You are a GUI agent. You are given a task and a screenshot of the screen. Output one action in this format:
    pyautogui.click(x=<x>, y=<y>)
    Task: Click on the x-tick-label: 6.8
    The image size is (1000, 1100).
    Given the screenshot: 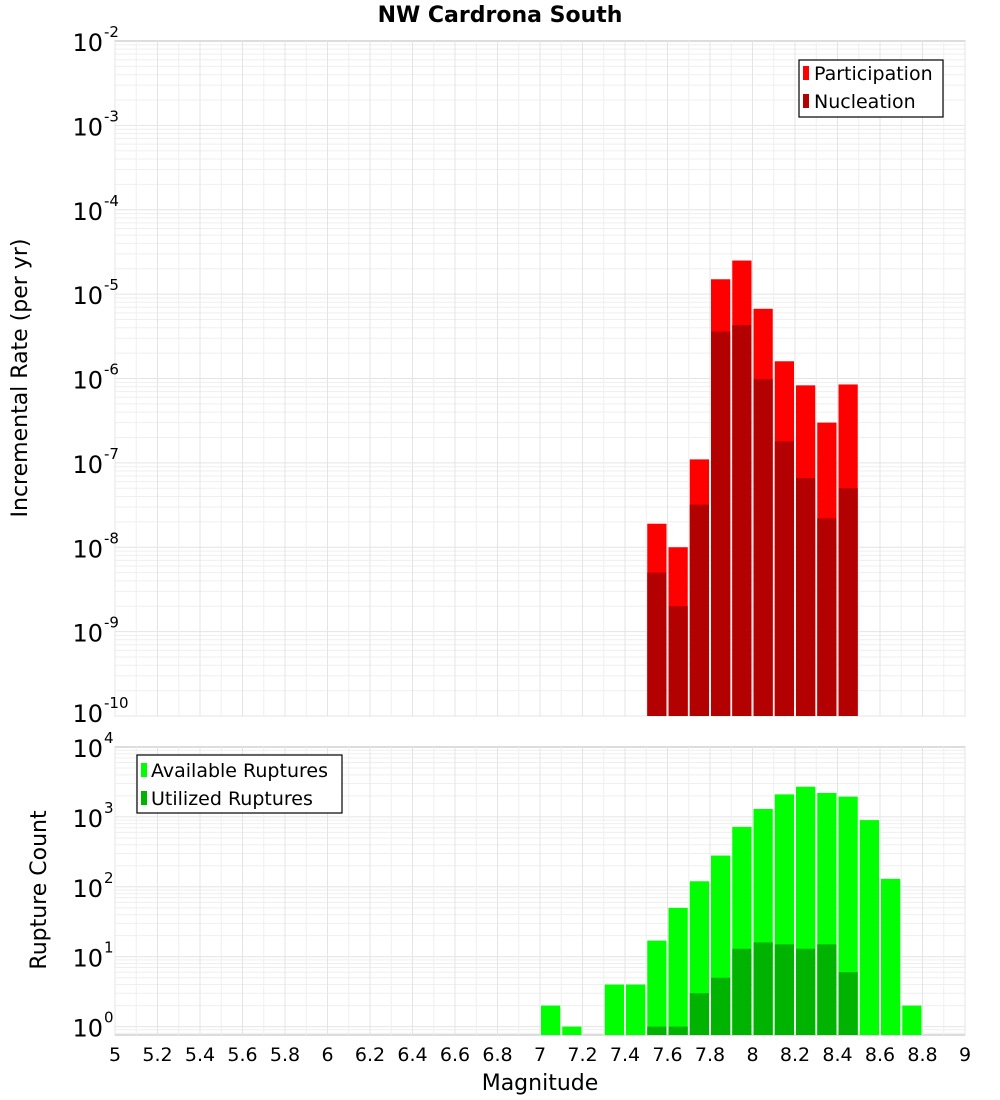 What is the action you would take?
    pyautogui.click(x=497, y=1055)
    